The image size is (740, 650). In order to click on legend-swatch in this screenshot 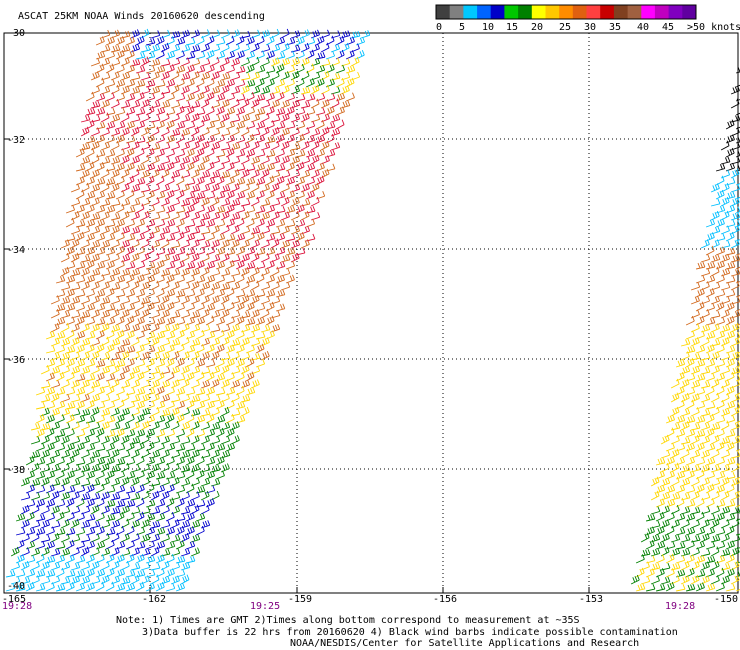, I will do `click(497, 12)`.